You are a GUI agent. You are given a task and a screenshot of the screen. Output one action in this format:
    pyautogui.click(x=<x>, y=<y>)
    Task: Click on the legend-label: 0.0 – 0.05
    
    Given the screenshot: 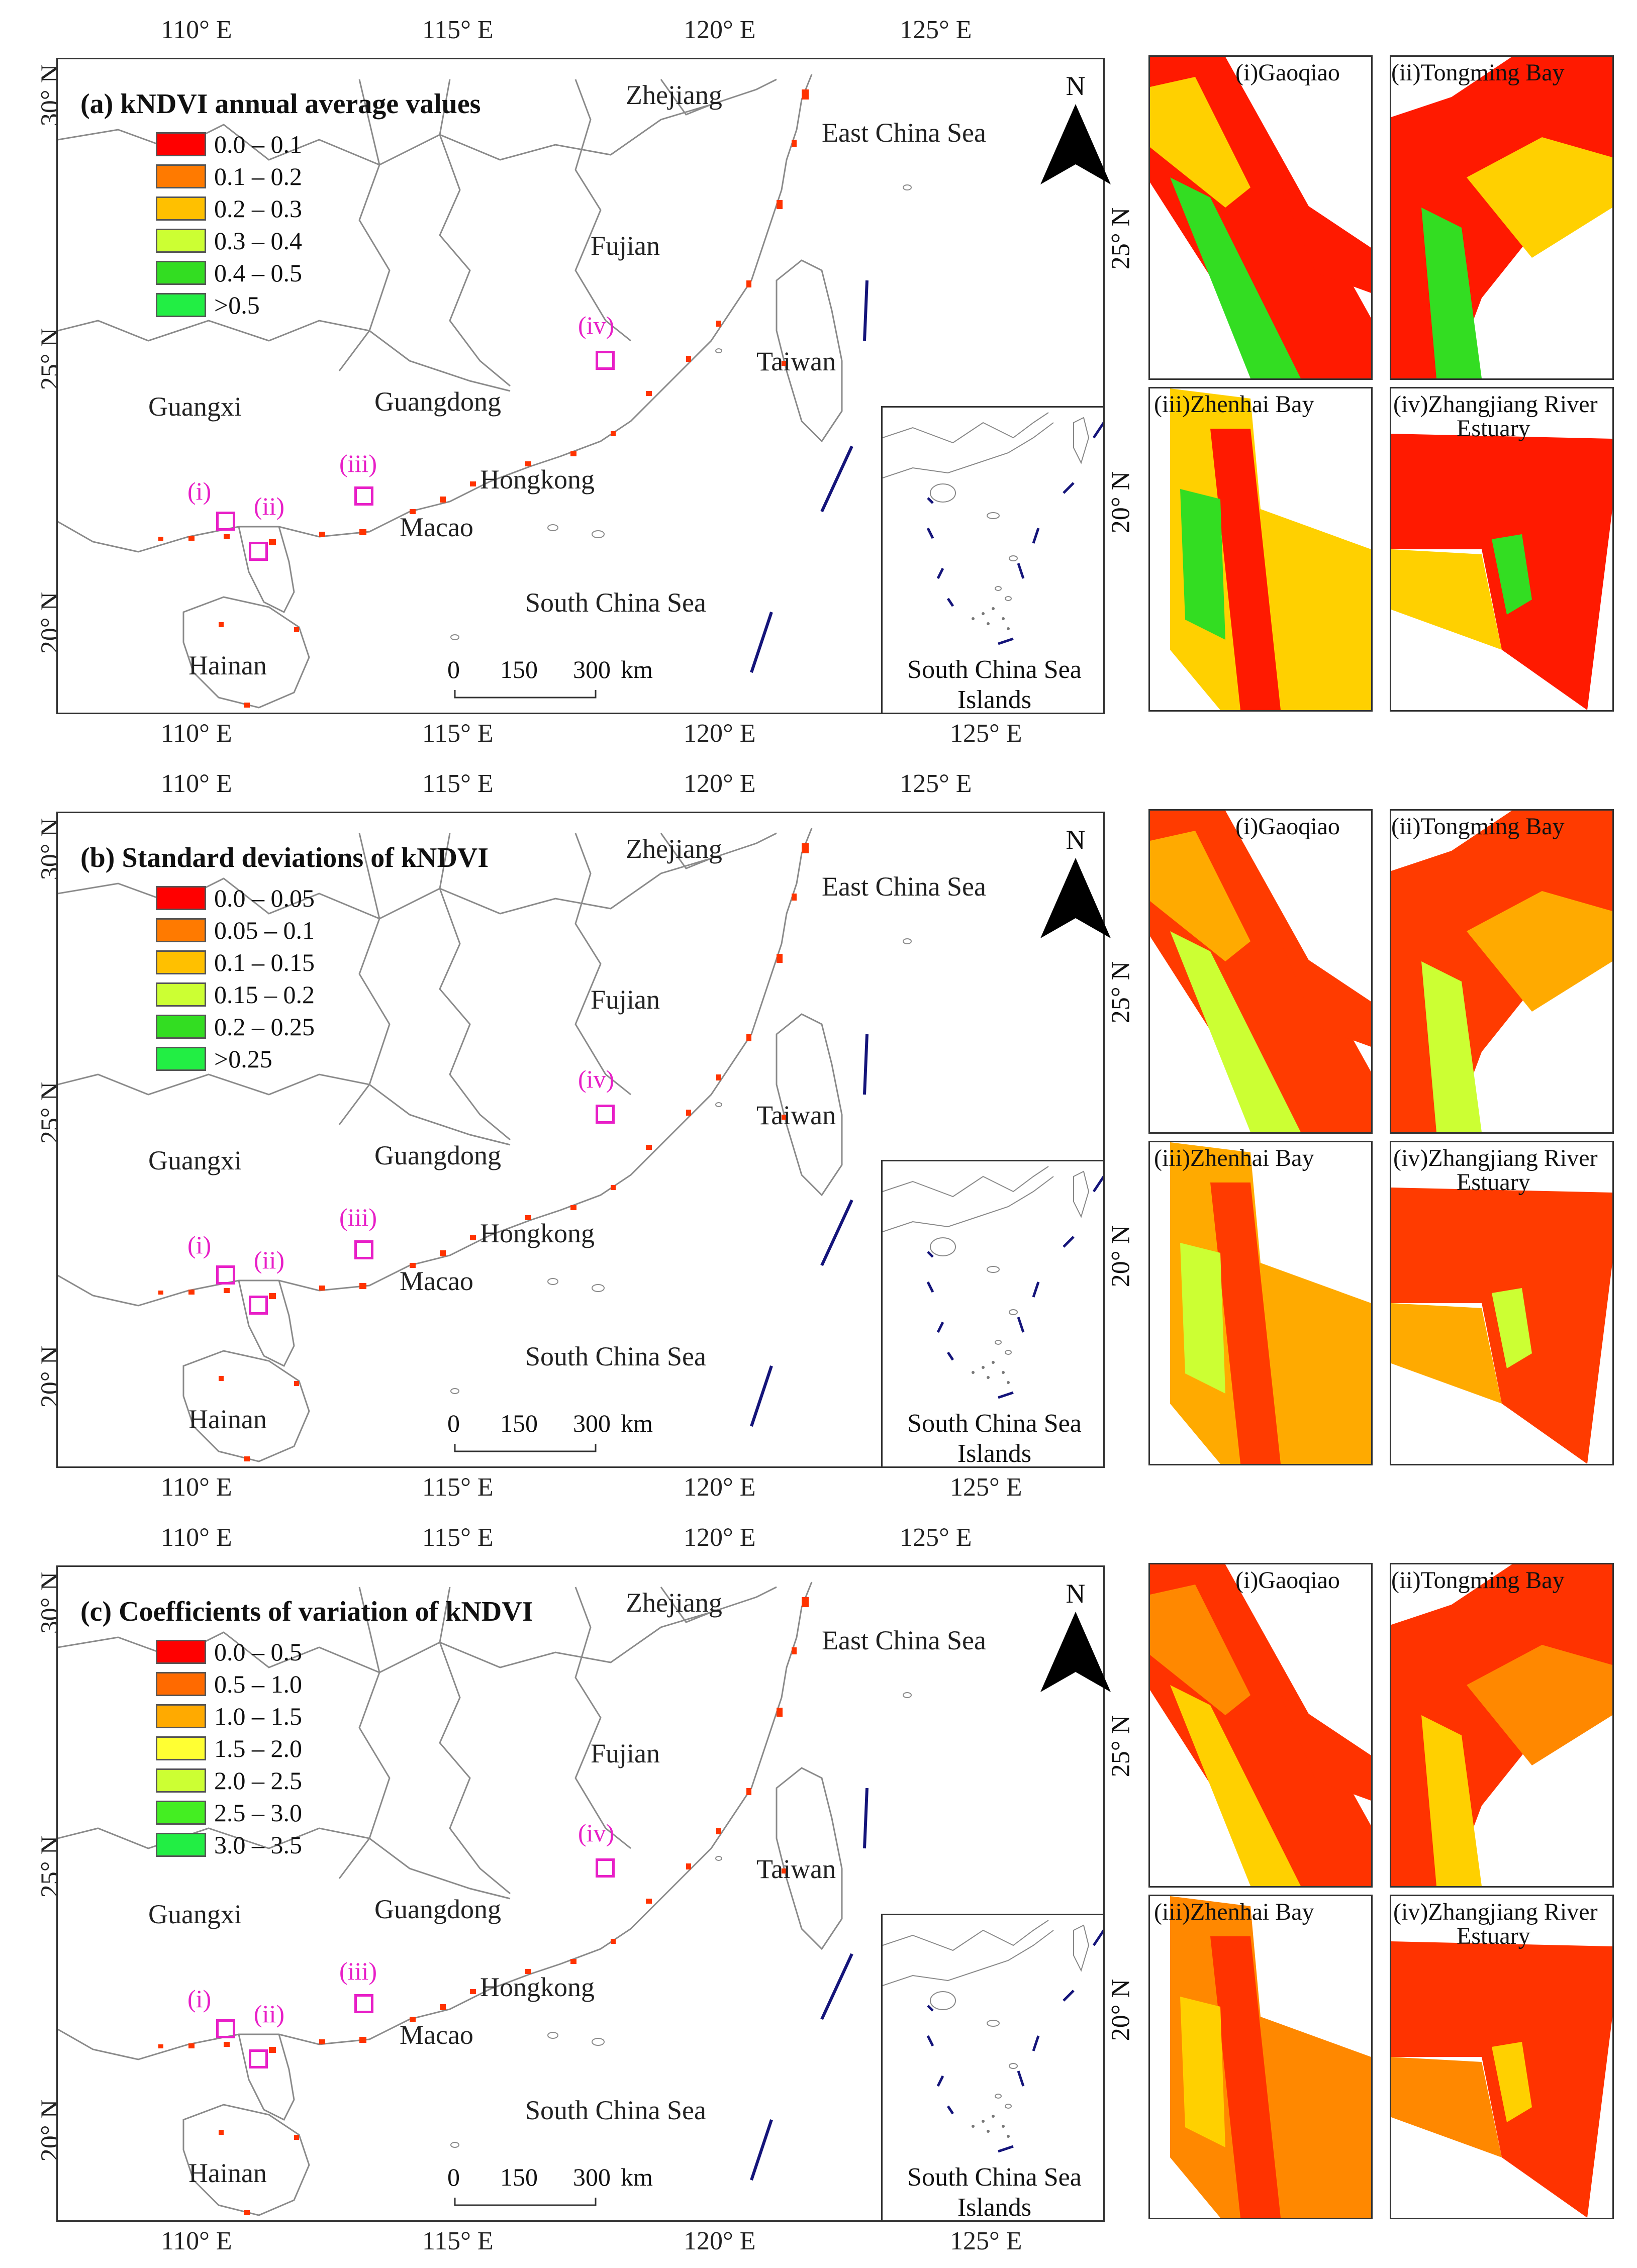 What is the action you would take?
    pyautogui.click(x=264, y=898)
    